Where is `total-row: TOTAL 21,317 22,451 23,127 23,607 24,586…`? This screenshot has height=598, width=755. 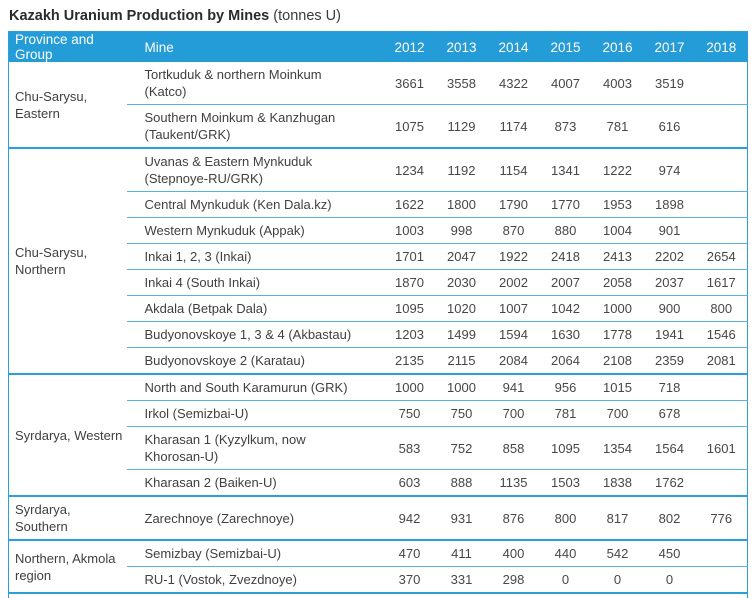 total-row: TOTAL 21,317 22,451 23,127 23,607 24,586… is located at coordinates (378, 595).